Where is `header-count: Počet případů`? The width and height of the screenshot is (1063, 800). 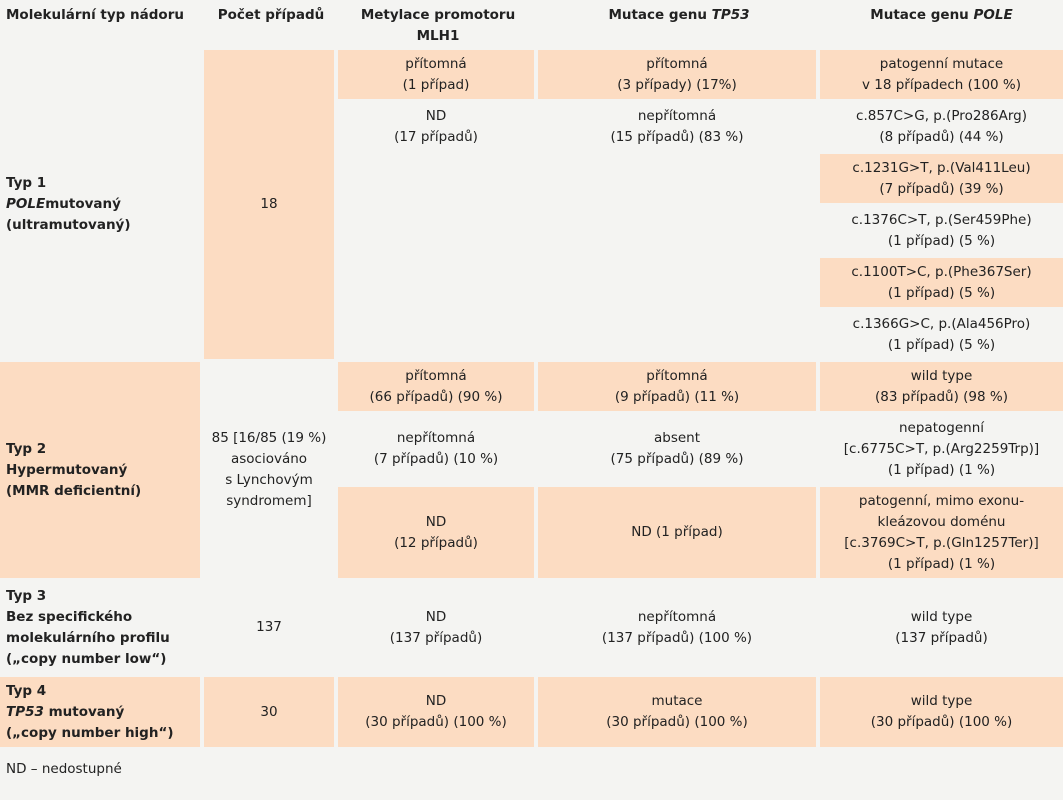 header-count: Počet případů is located at coordinates (271, 15).